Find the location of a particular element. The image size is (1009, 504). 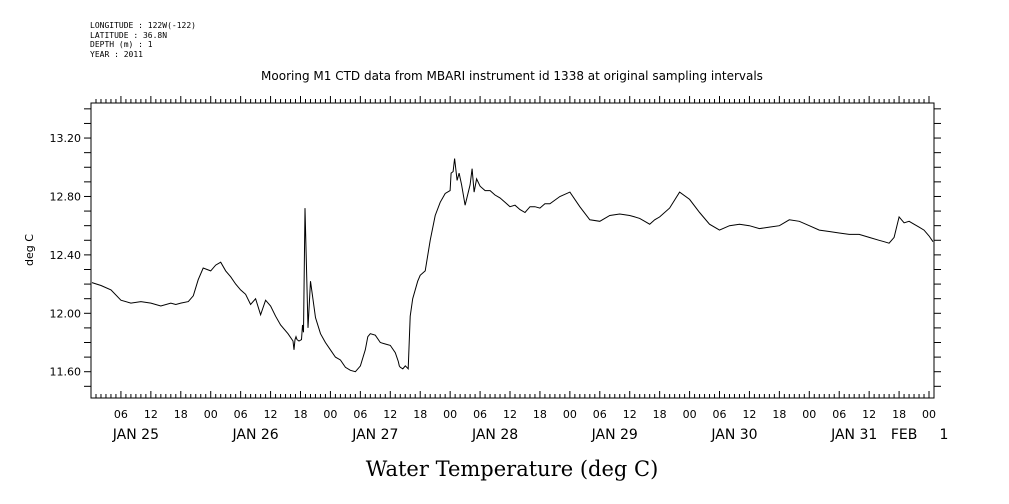

date-label: JAN 31 is located at coordinates (853, 435).